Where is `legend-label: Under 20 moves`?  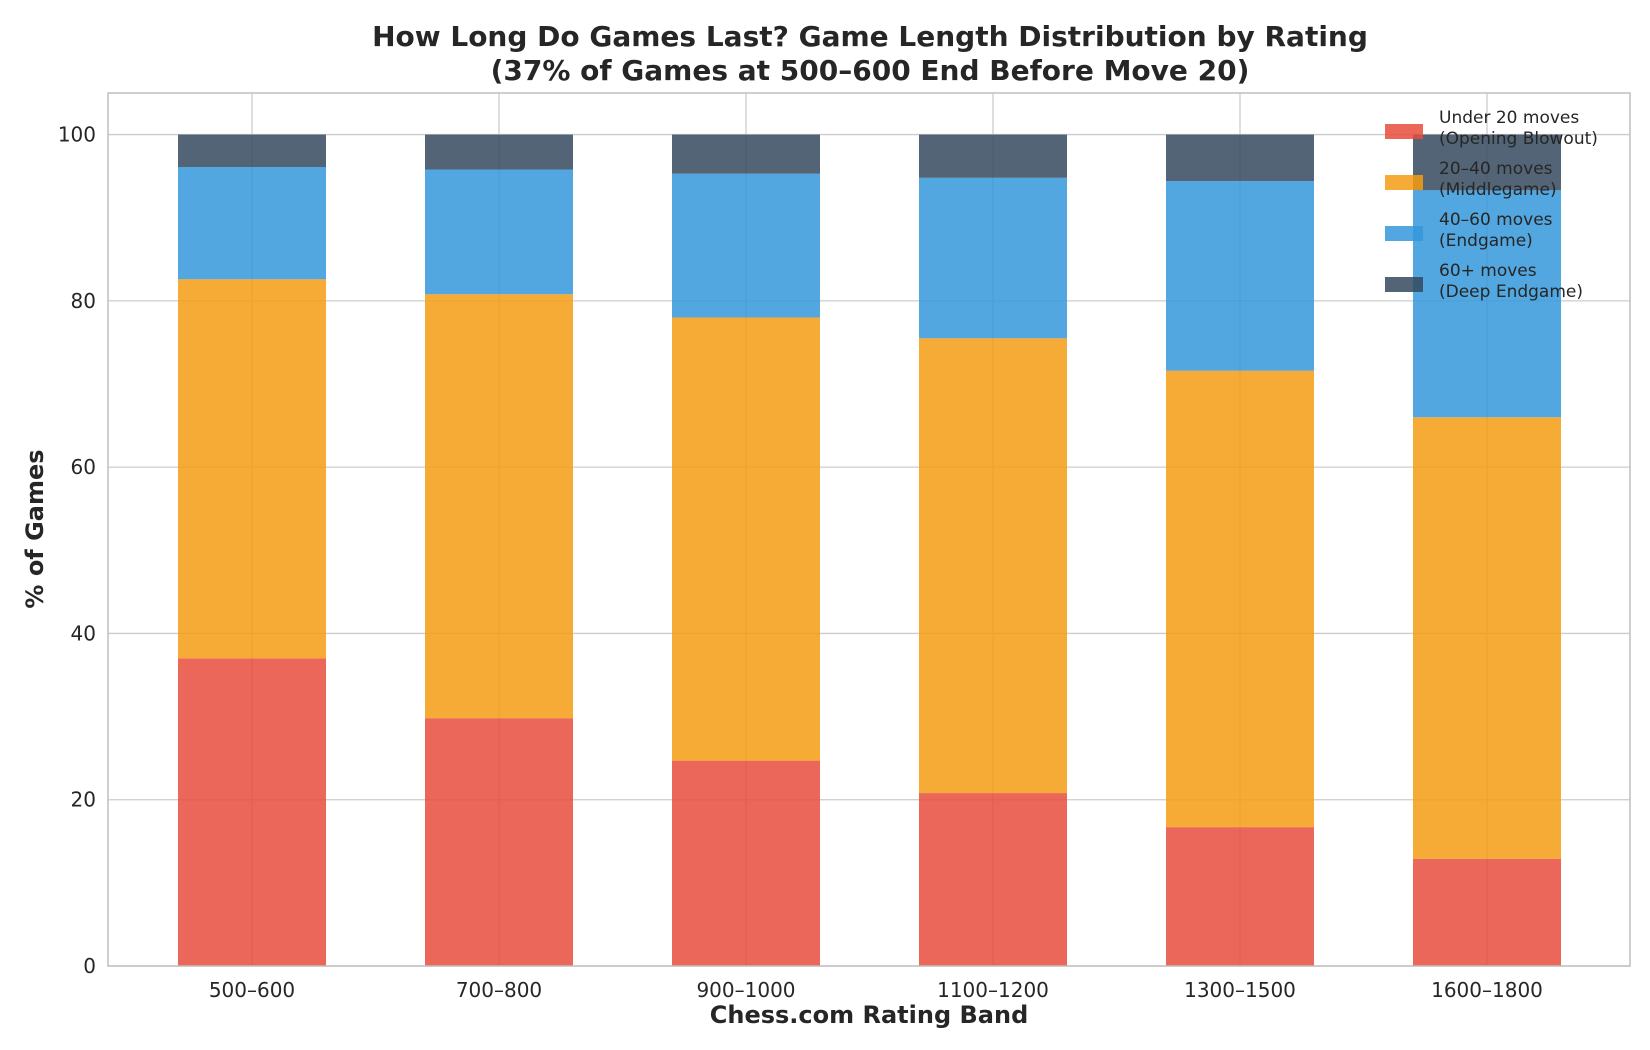
legend-label: Under 20 moves is located at coordinates (1509, 118).